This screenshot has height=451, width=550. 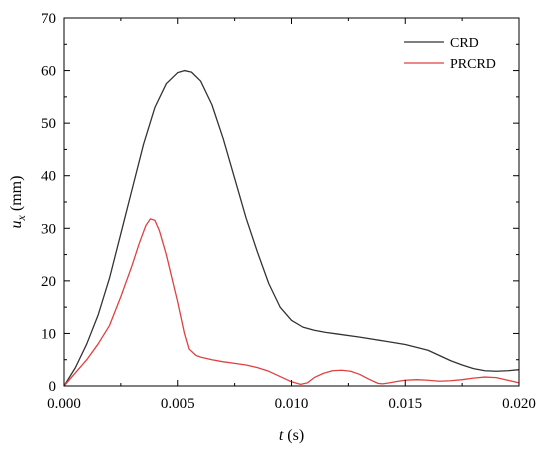 What do you see at coordinates (473, 64) in the screenshot?
I see `legend-label-prcrd: PRCRD` at bounding box center [473, 64].